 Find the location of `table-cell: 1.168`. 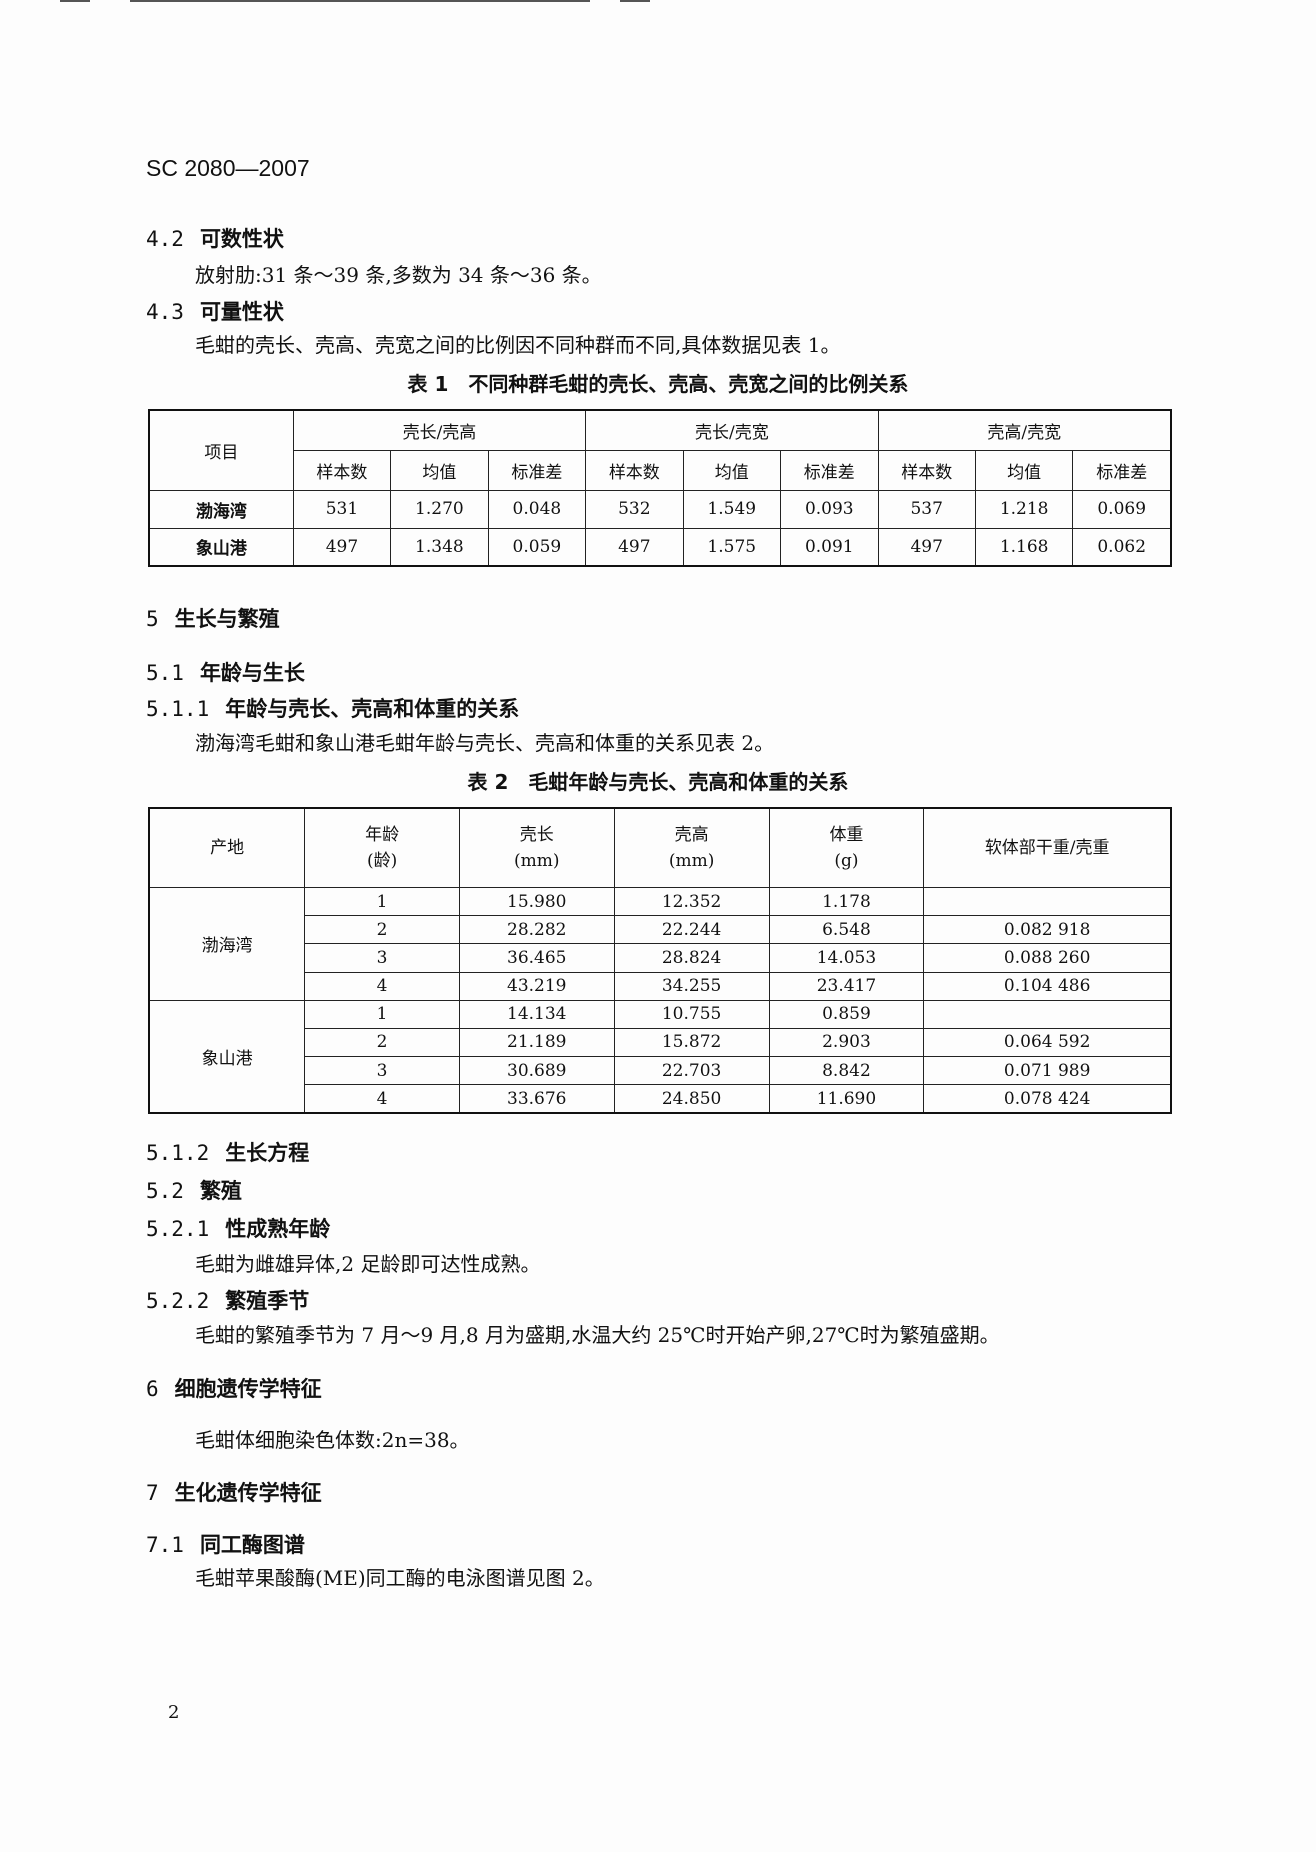

table-cell: 1.168 is located at coordinates (1024, 547).